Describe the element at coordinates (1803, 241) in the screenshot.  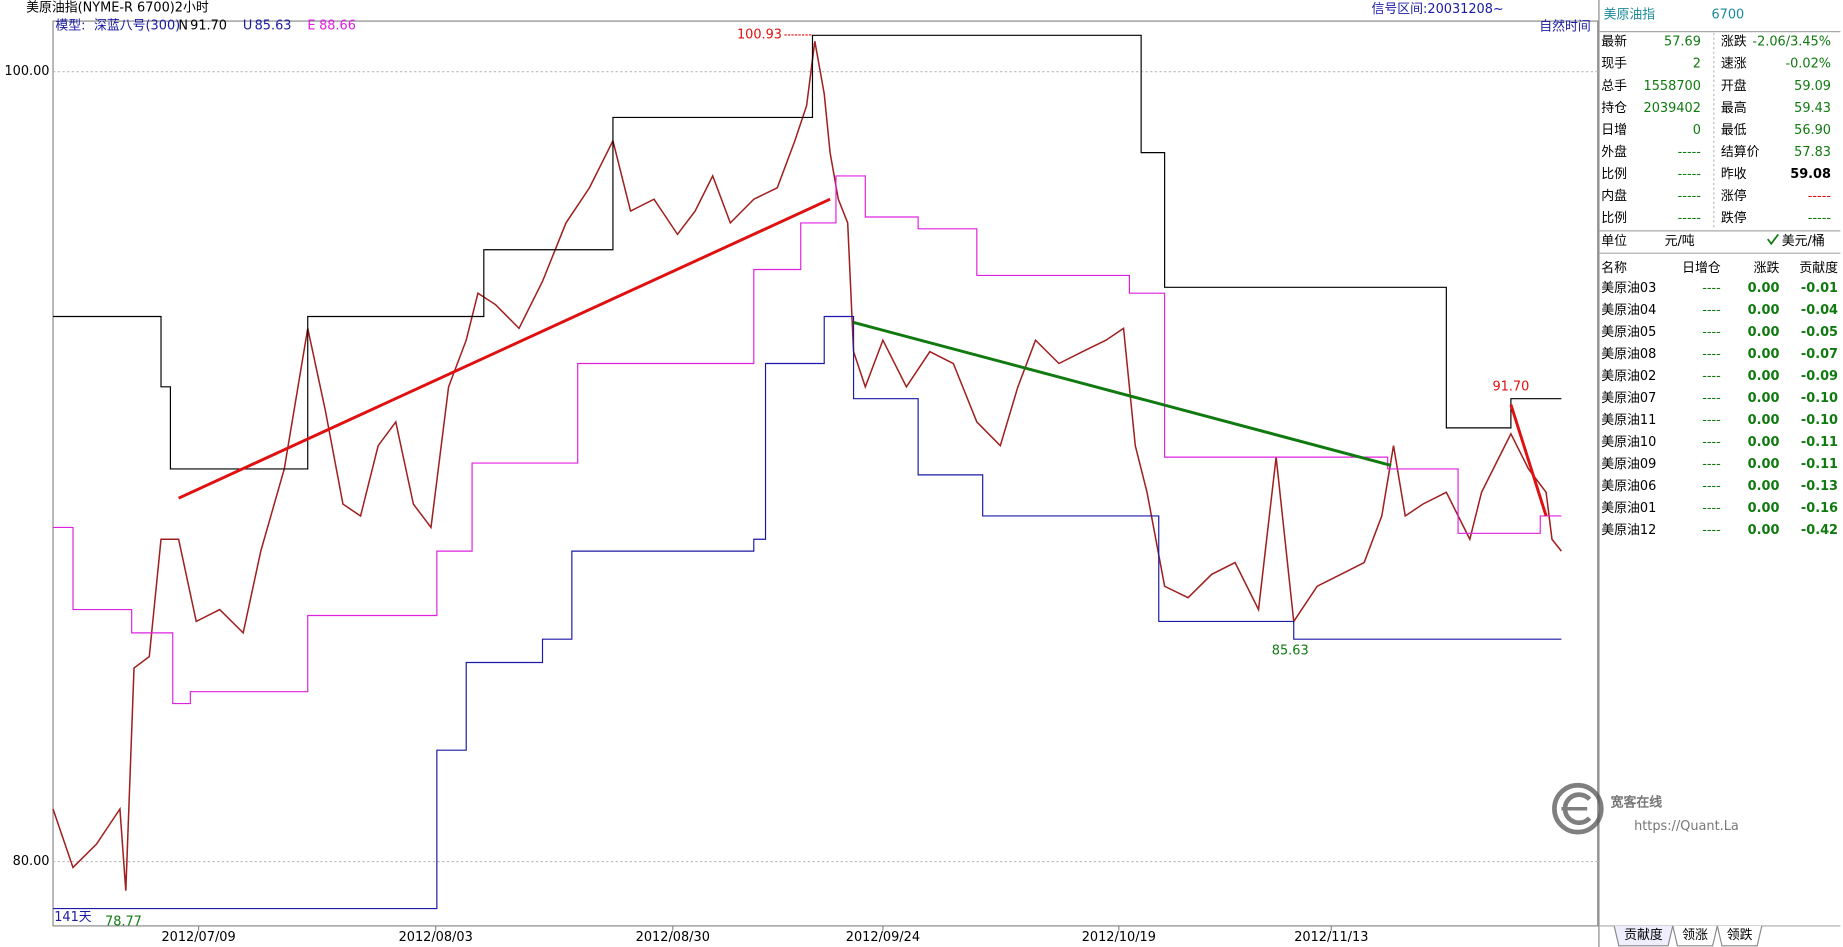
I see `unit-option: 美元/桶` at that location.